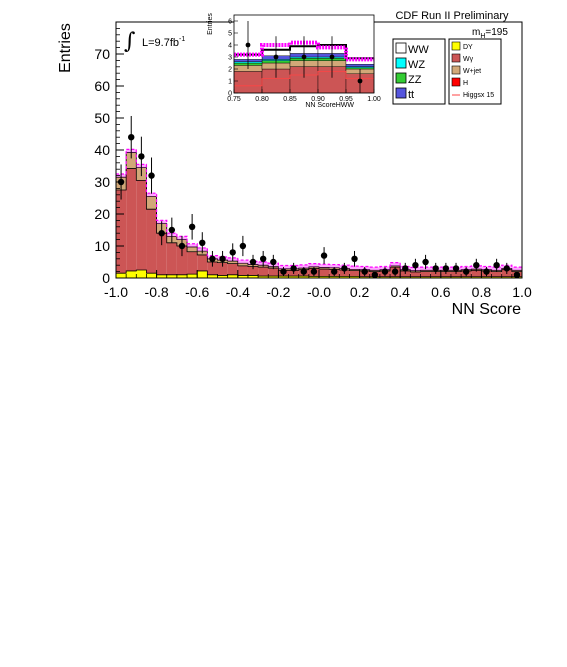  I want to click on inset-x-tick-label: 1.00, so click(374, 99).